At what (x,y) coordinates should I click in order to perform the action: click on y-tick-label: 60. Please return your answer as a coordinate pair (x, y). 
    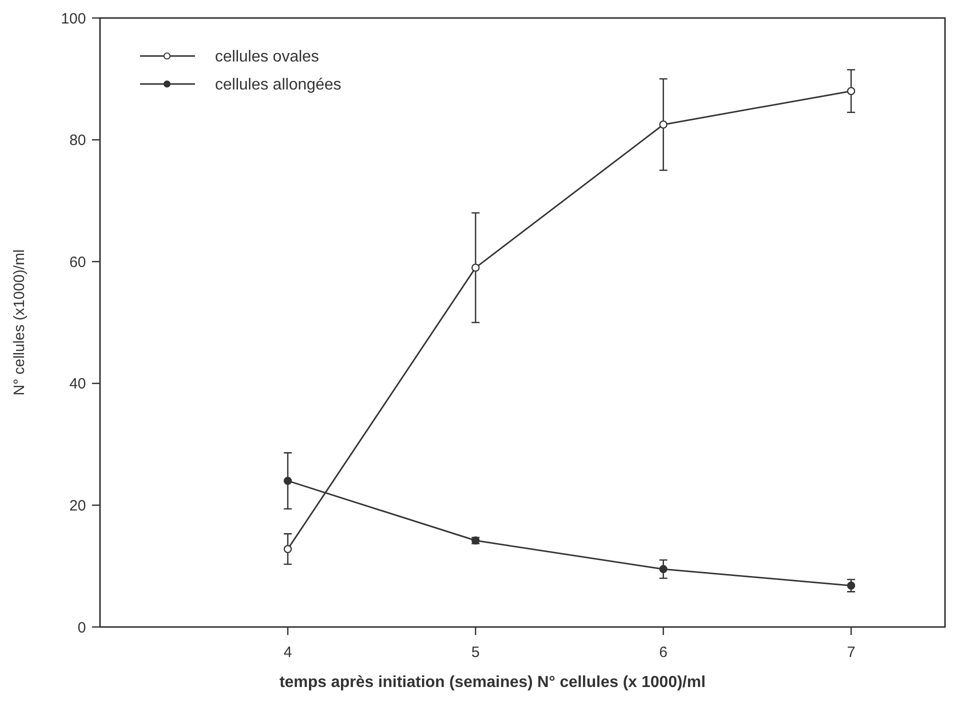
    Looking at the image, I should click on (77, 262).